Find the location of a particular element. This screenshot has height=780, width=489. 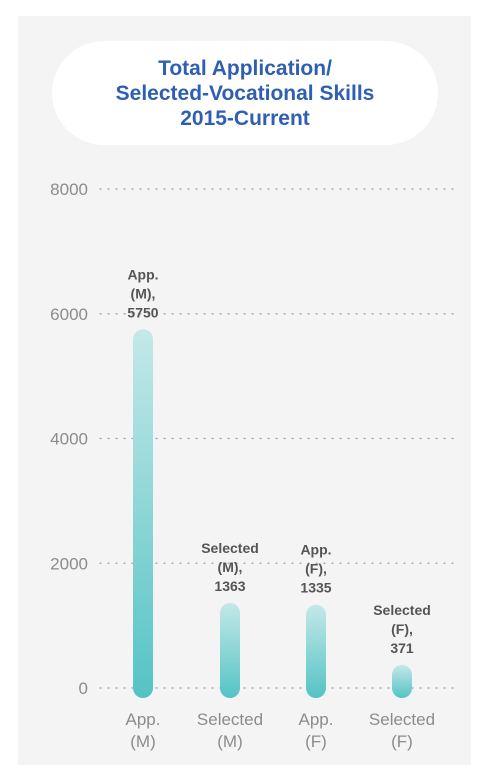

y-axis-ticks: 0 2000 4000 6000 8000 is located at coordinates (69, 439).